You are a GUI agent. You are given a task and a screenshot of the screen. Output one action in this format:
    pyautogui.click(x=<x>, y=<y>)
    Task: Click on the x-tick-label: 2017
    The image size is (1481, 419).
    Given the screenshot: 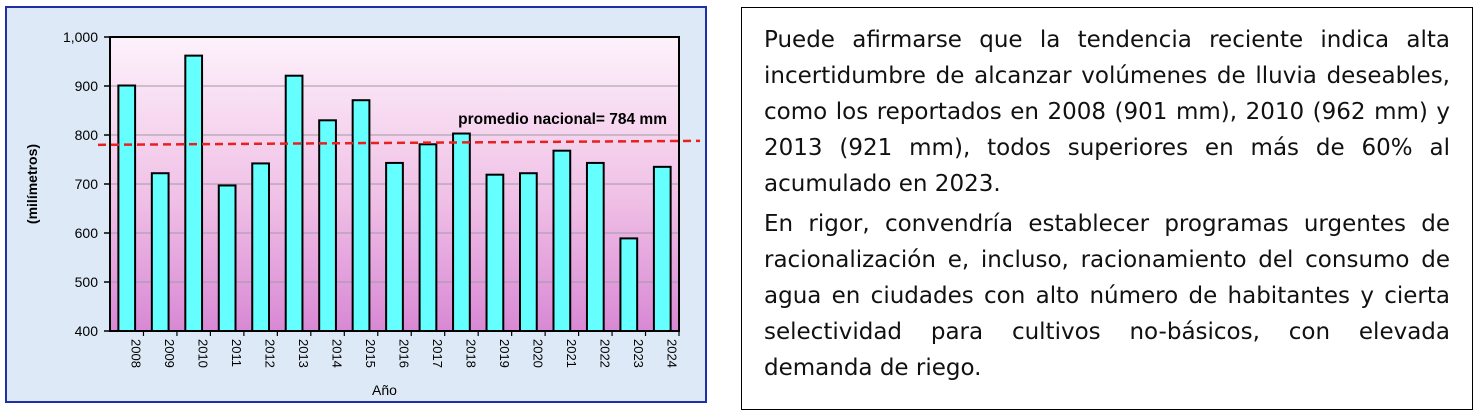 What is the action you would take?
    pyautogui.click(x=437, y=353)
    